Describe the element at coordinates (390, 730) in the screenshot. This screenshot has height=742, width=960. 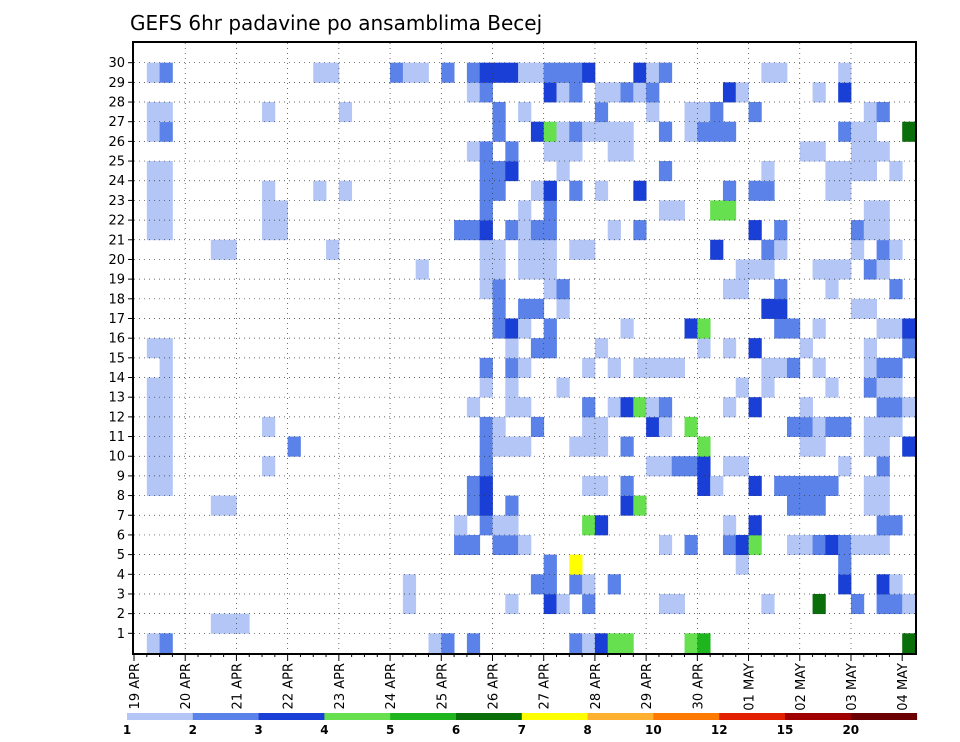
I see `colorbar-label: 5` at that location.